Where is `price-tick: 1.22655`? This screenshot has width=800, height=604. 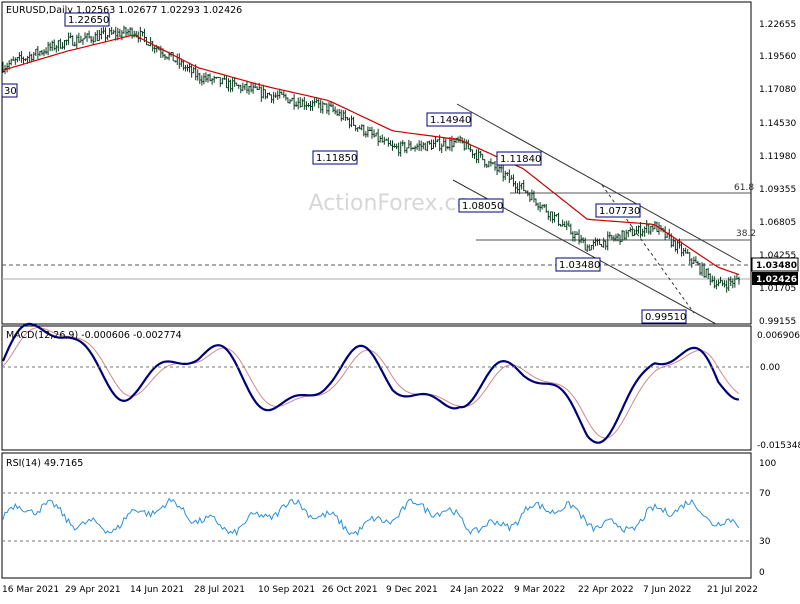
price-tick: 1.22655 is located at coordinates (777, 25).